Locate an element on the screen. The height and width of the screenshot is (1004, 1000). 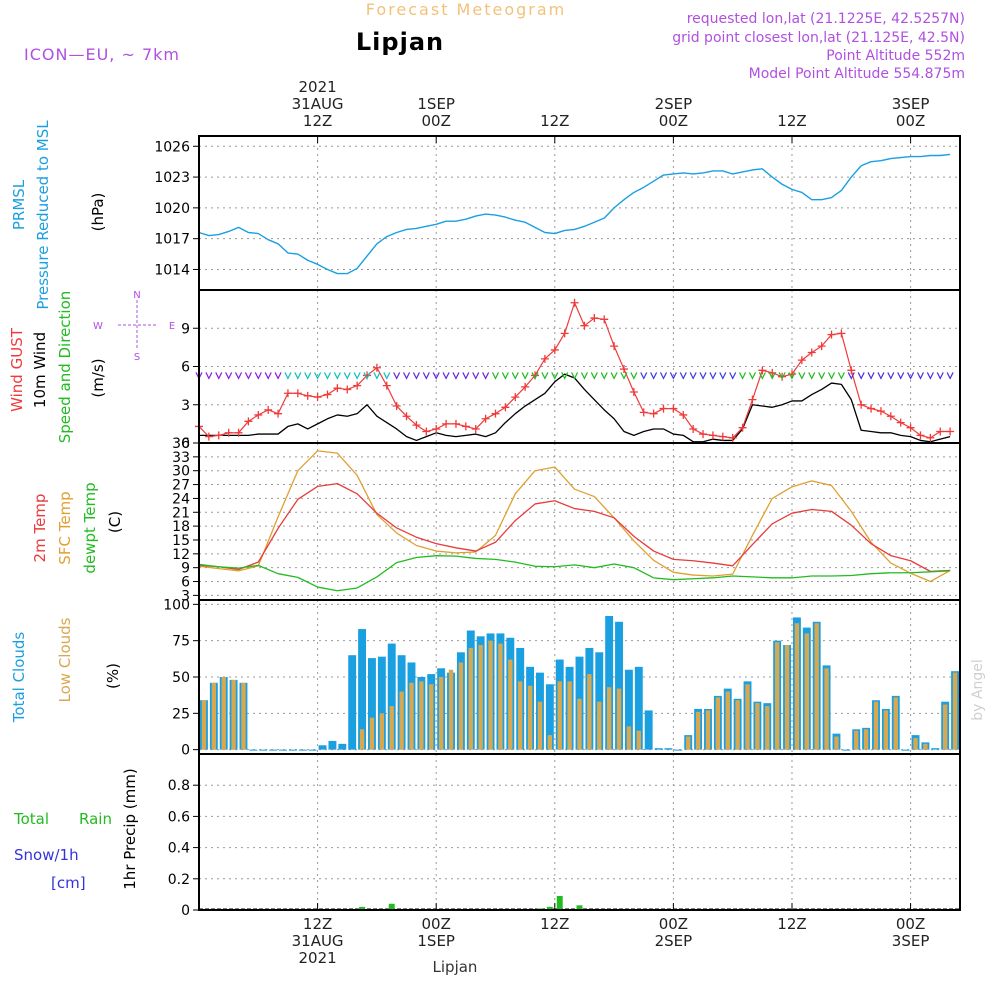
top-time-label: 00Z is located at coordinates (910, 121).